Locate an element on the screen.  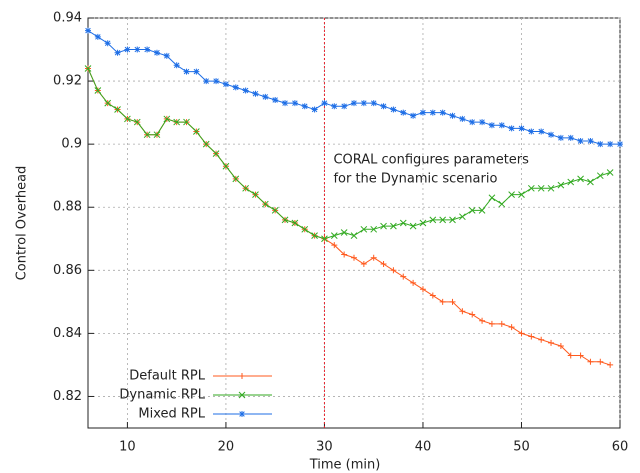
y-tick-label: 0.82 is located at coordinates (67, 396).